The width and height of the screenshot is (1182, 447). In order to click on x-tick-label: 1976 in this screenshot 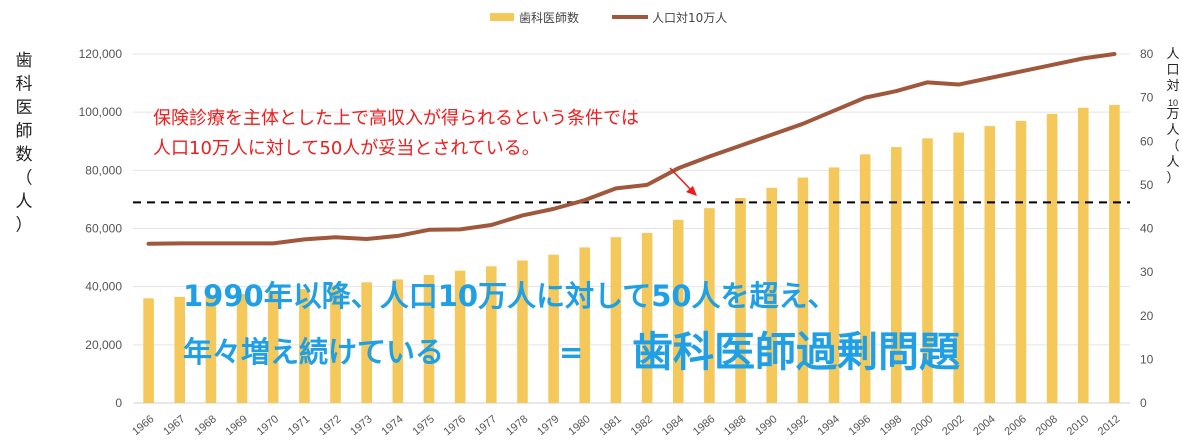, I will do `click(455, 425)`.